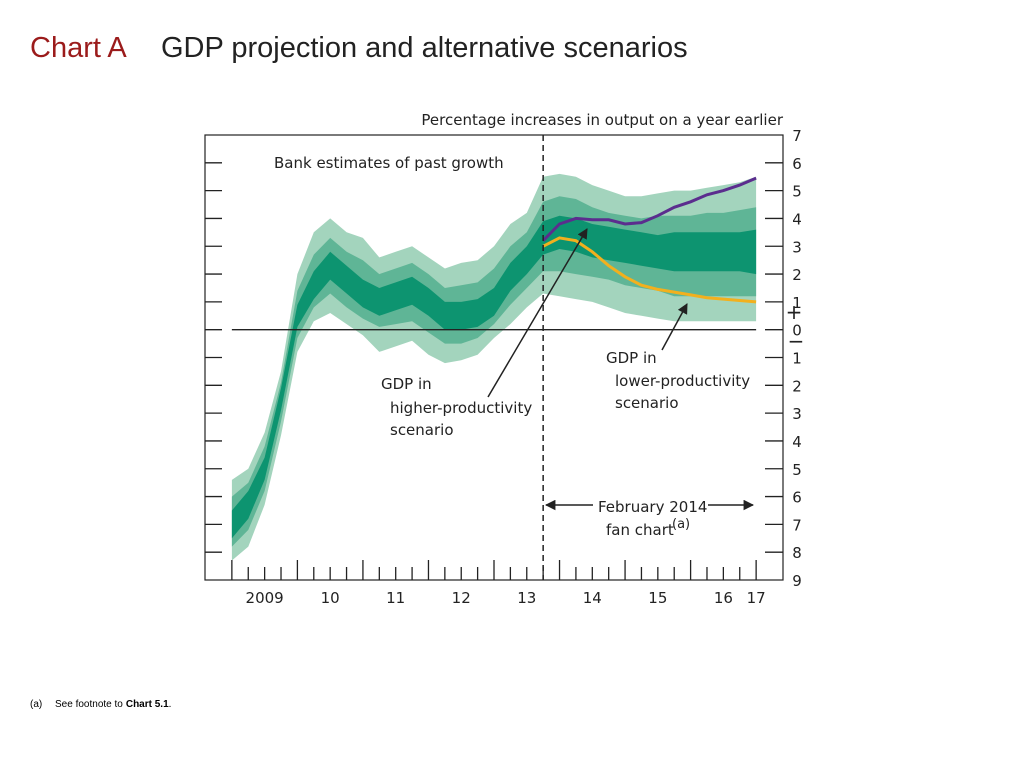 Image resolution: width=1024 pixels, height=768 pixels. Describe the element at coordinates (797, 553) in the screenshot. I see `y-tick-label: 8` at that location.